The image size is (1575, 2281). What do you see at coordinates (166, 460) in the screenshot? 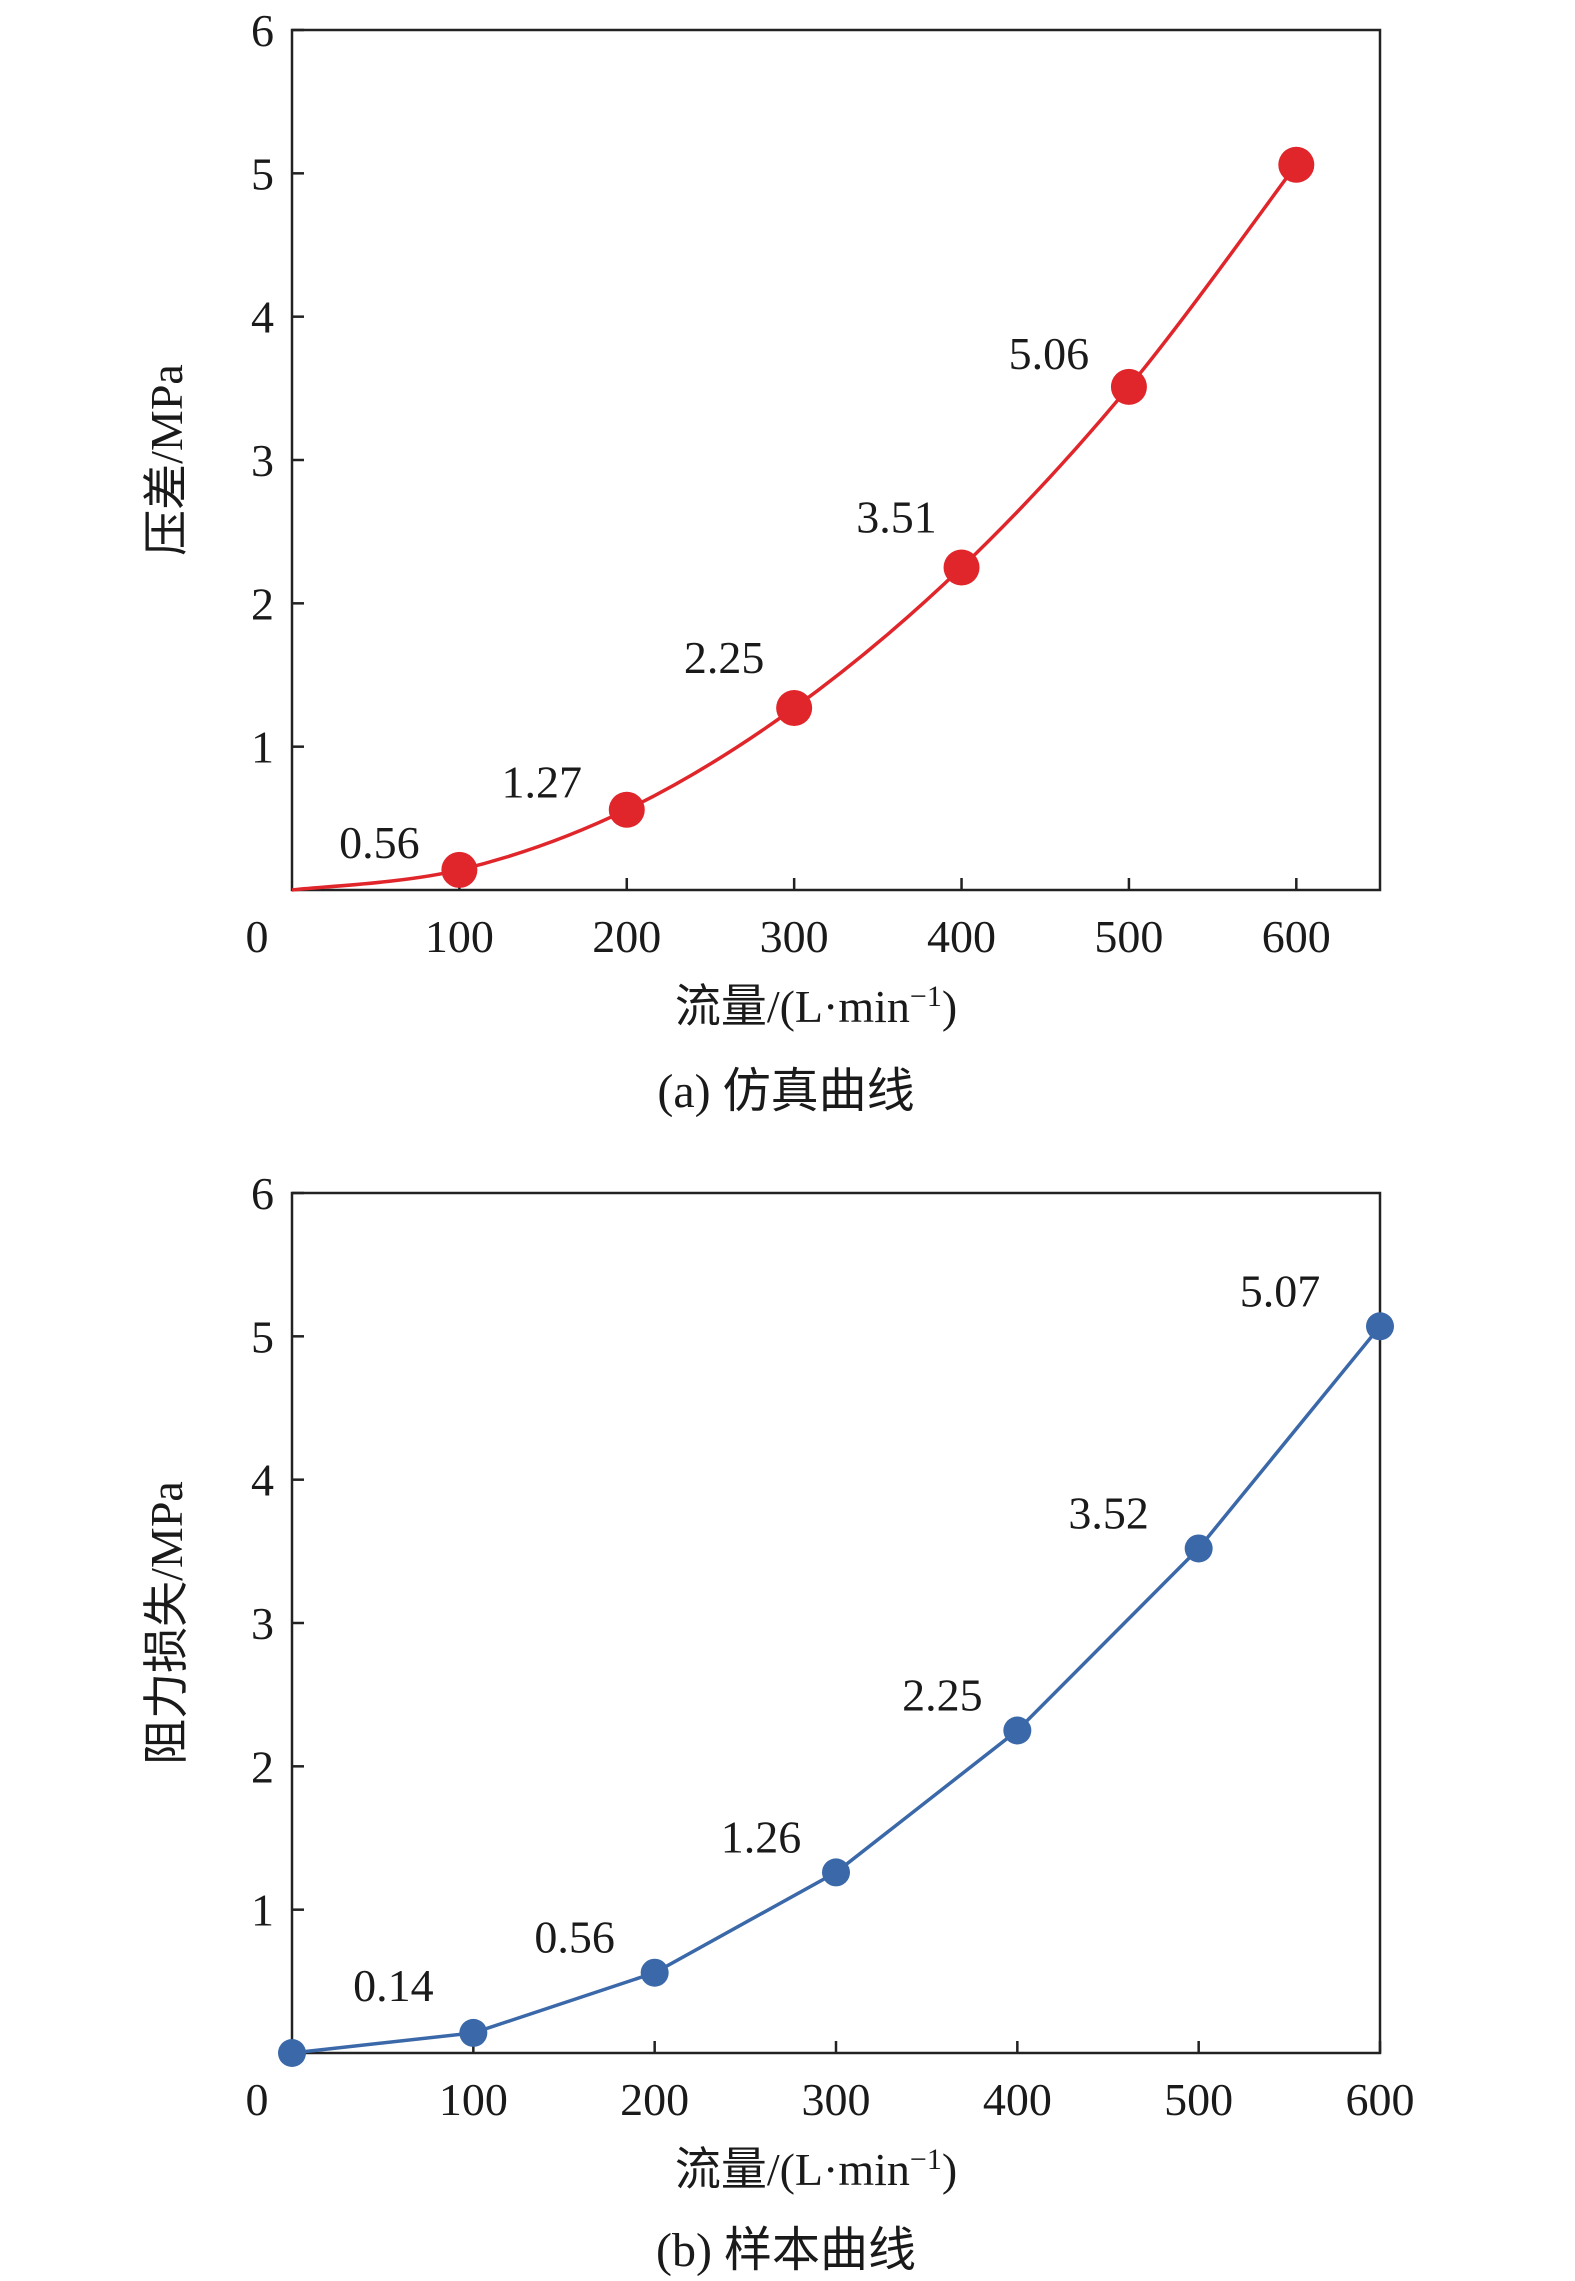
I see `y-axis-label: 压差/MPa` at bounding box center [166, 460].